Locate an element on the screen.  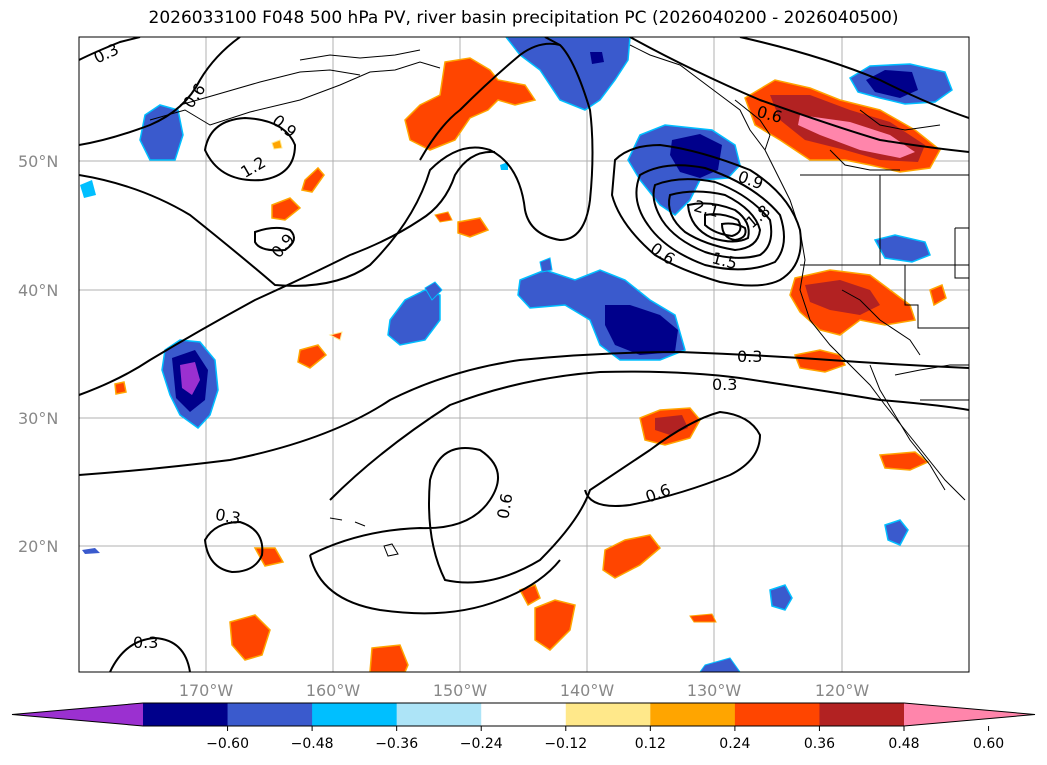
lat-label: 30°N is located at coordinates (38, 418).